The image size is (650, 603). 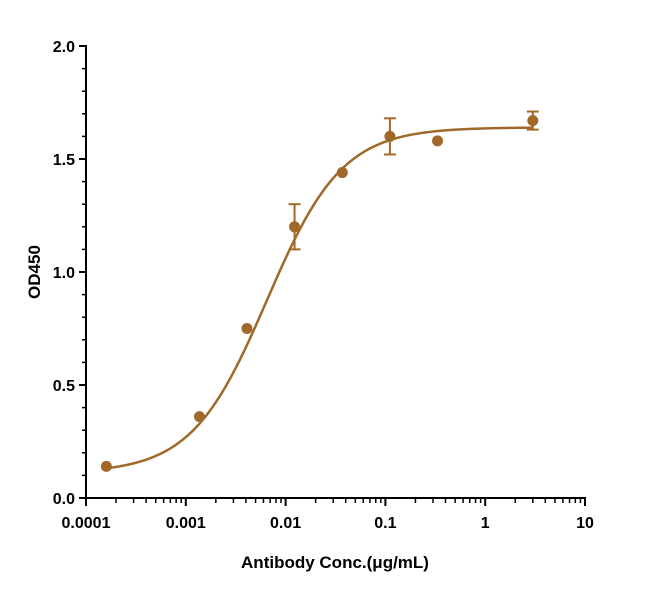 I want to click on x-tick-label: 0.01, so click(x=285, y=523).